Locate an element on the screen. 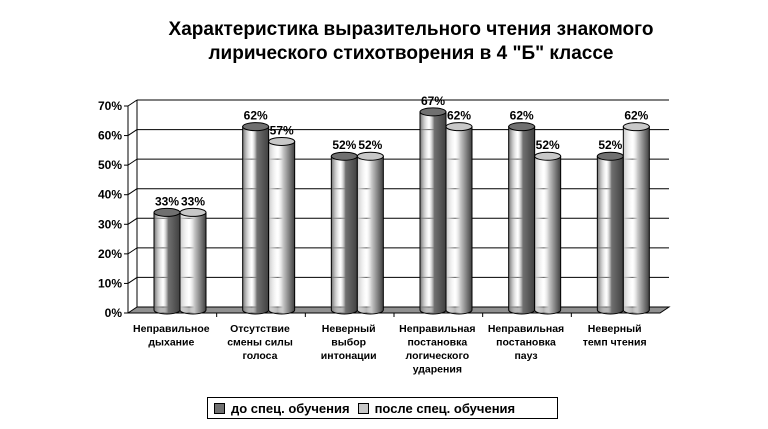  y-tick-label: 30% is located at coordinates (110, 224).